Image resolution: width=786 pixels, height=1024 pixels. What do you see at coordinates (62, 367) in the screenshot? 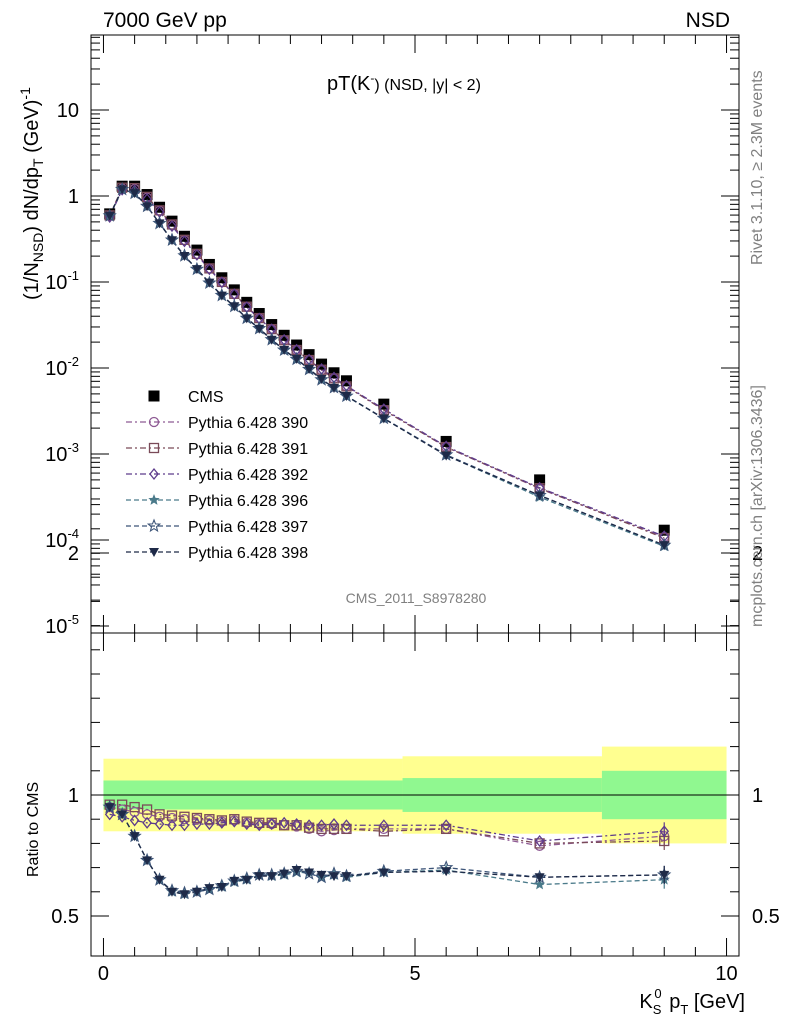
I see `y-tick-label: 10⁻²` at bounding box center [62, 367].